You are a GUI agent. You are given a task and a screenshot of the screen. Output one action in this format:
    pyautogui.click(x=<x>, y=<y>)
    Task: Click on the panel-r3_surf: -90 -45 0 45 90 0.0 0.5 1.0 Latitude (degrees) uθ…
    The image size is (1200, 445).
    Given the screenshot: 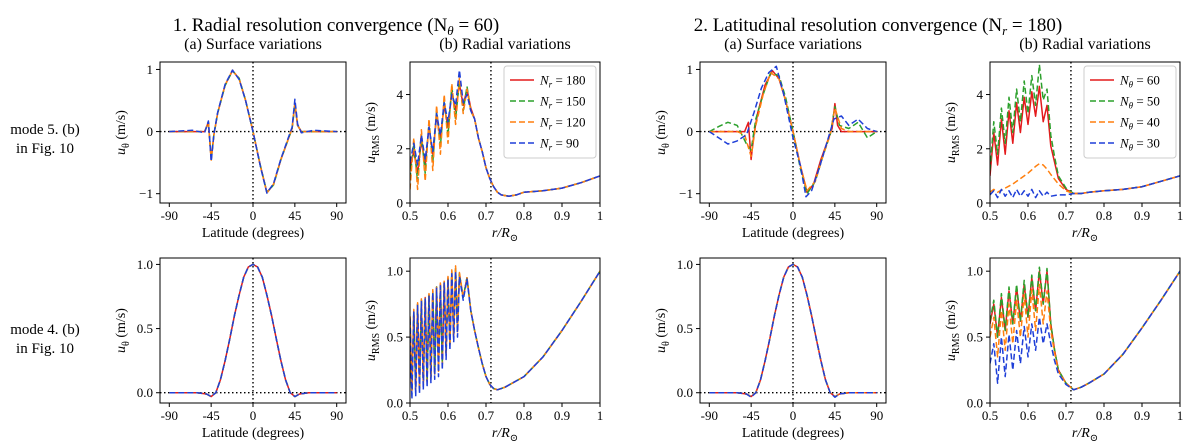 What is the action you would take?
    pyautogui.click(x=230, y=349)
    